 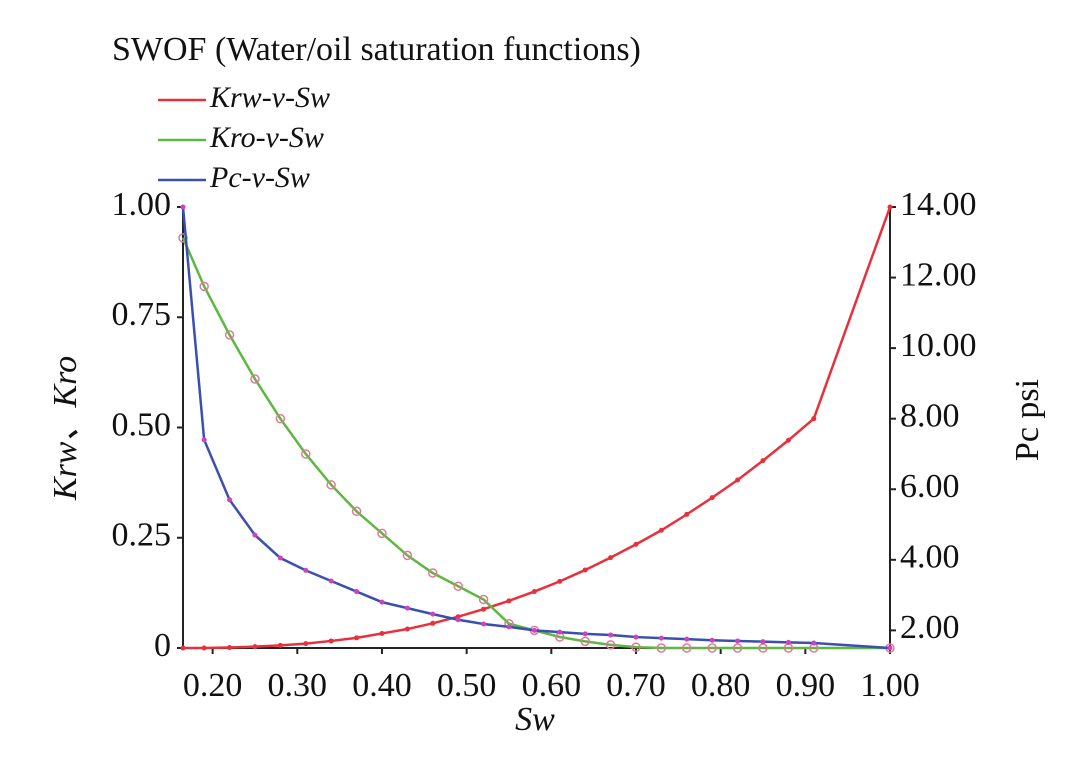 What do you see at coordinates (142, 204) in the screenshot?
I see `y-tick-label: 1.00` at bounding box center [142, 204].